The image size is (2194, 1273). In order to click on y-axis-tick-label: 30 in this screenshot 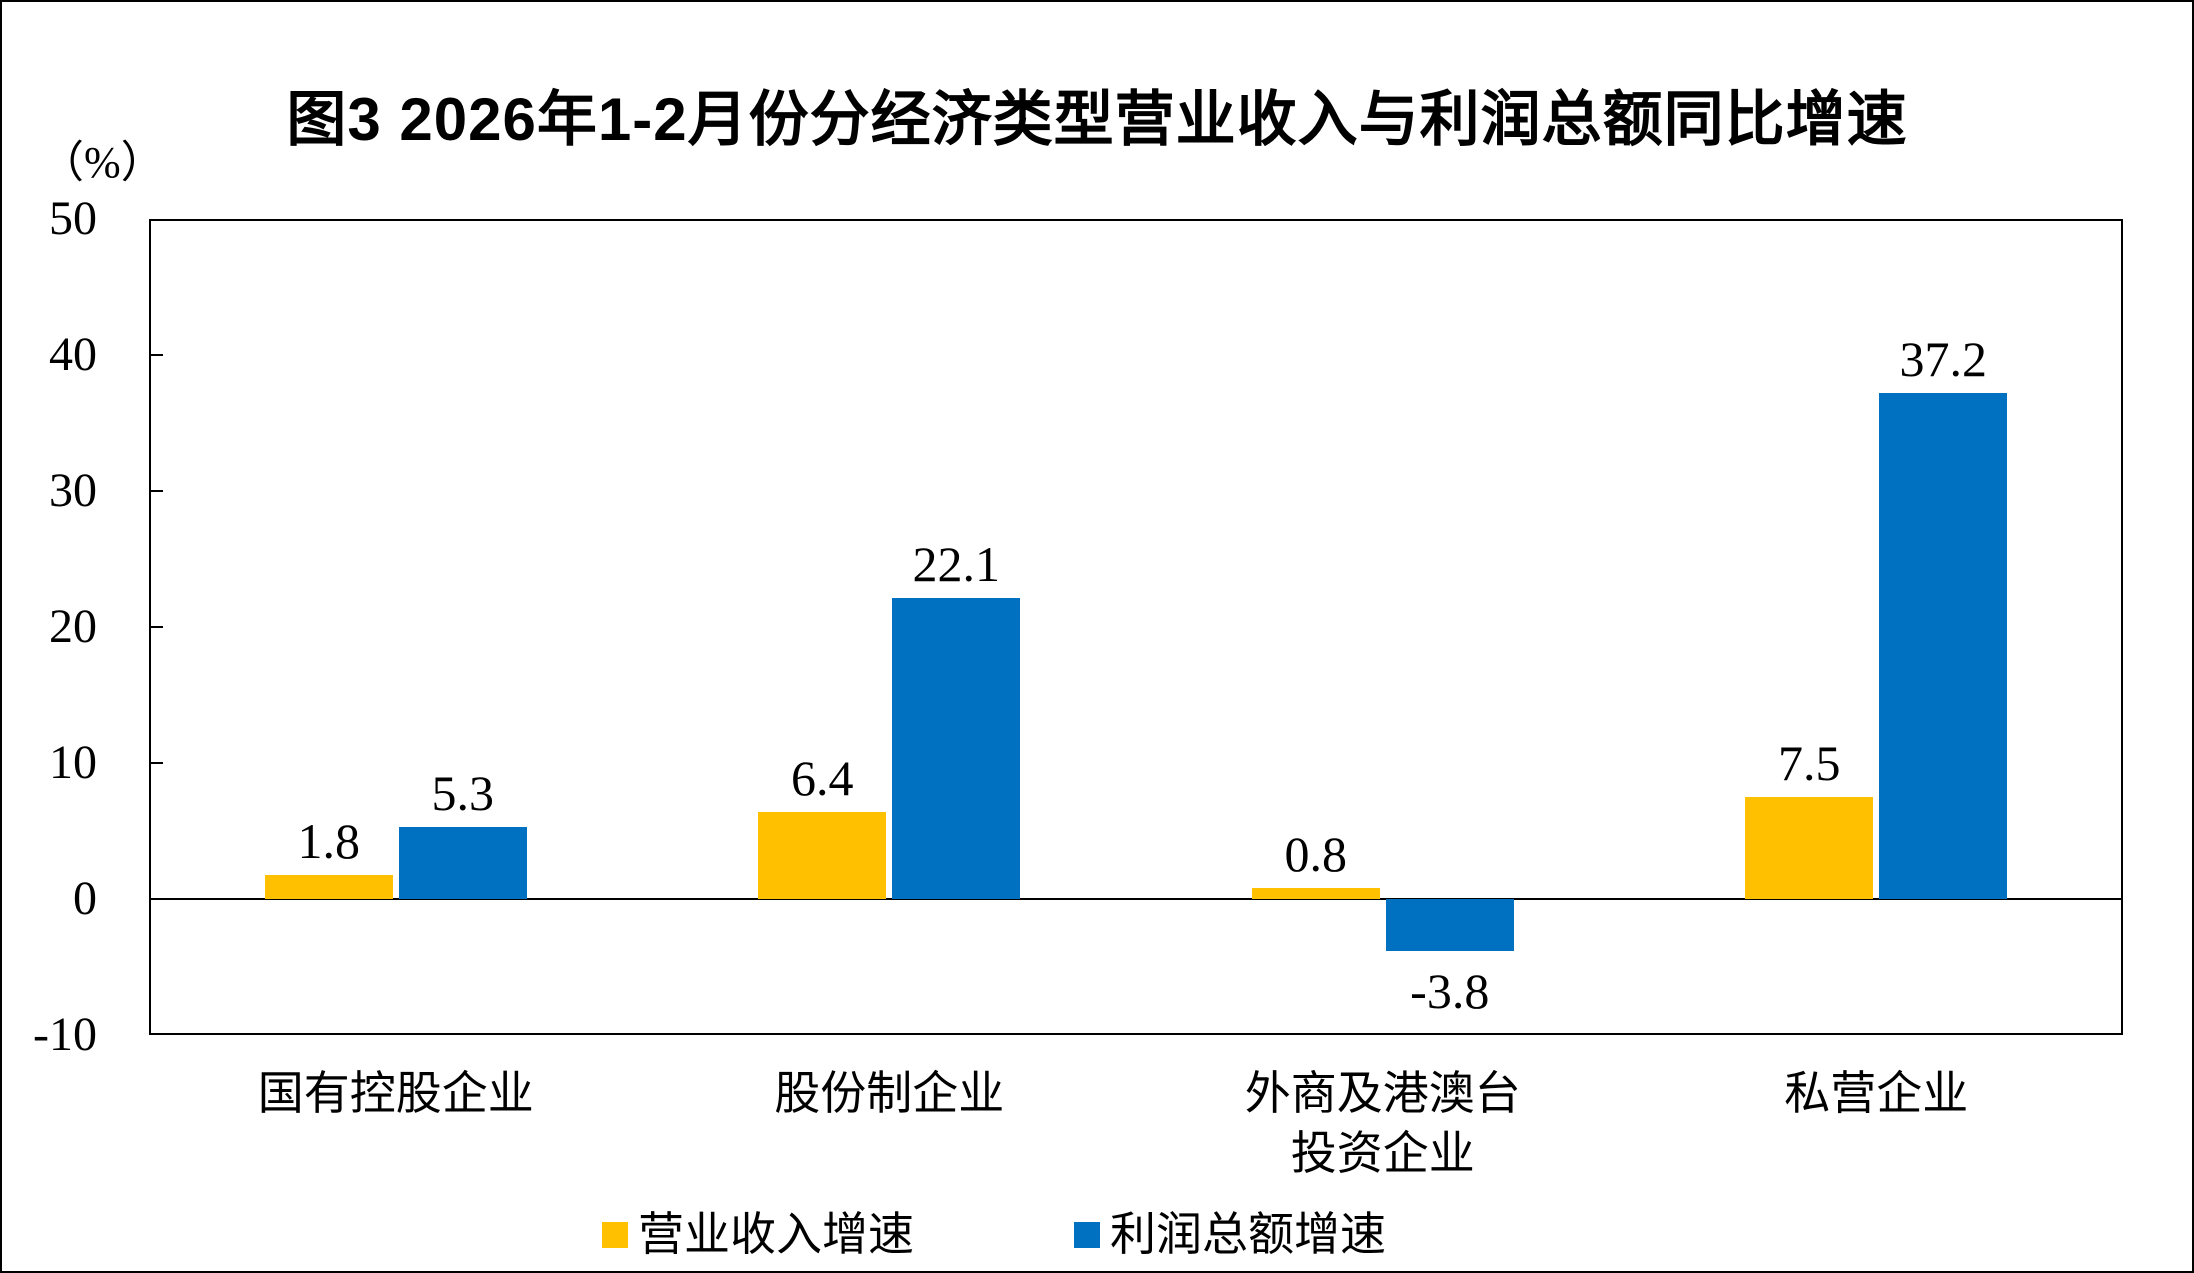, I will do `click(73, 490)`.